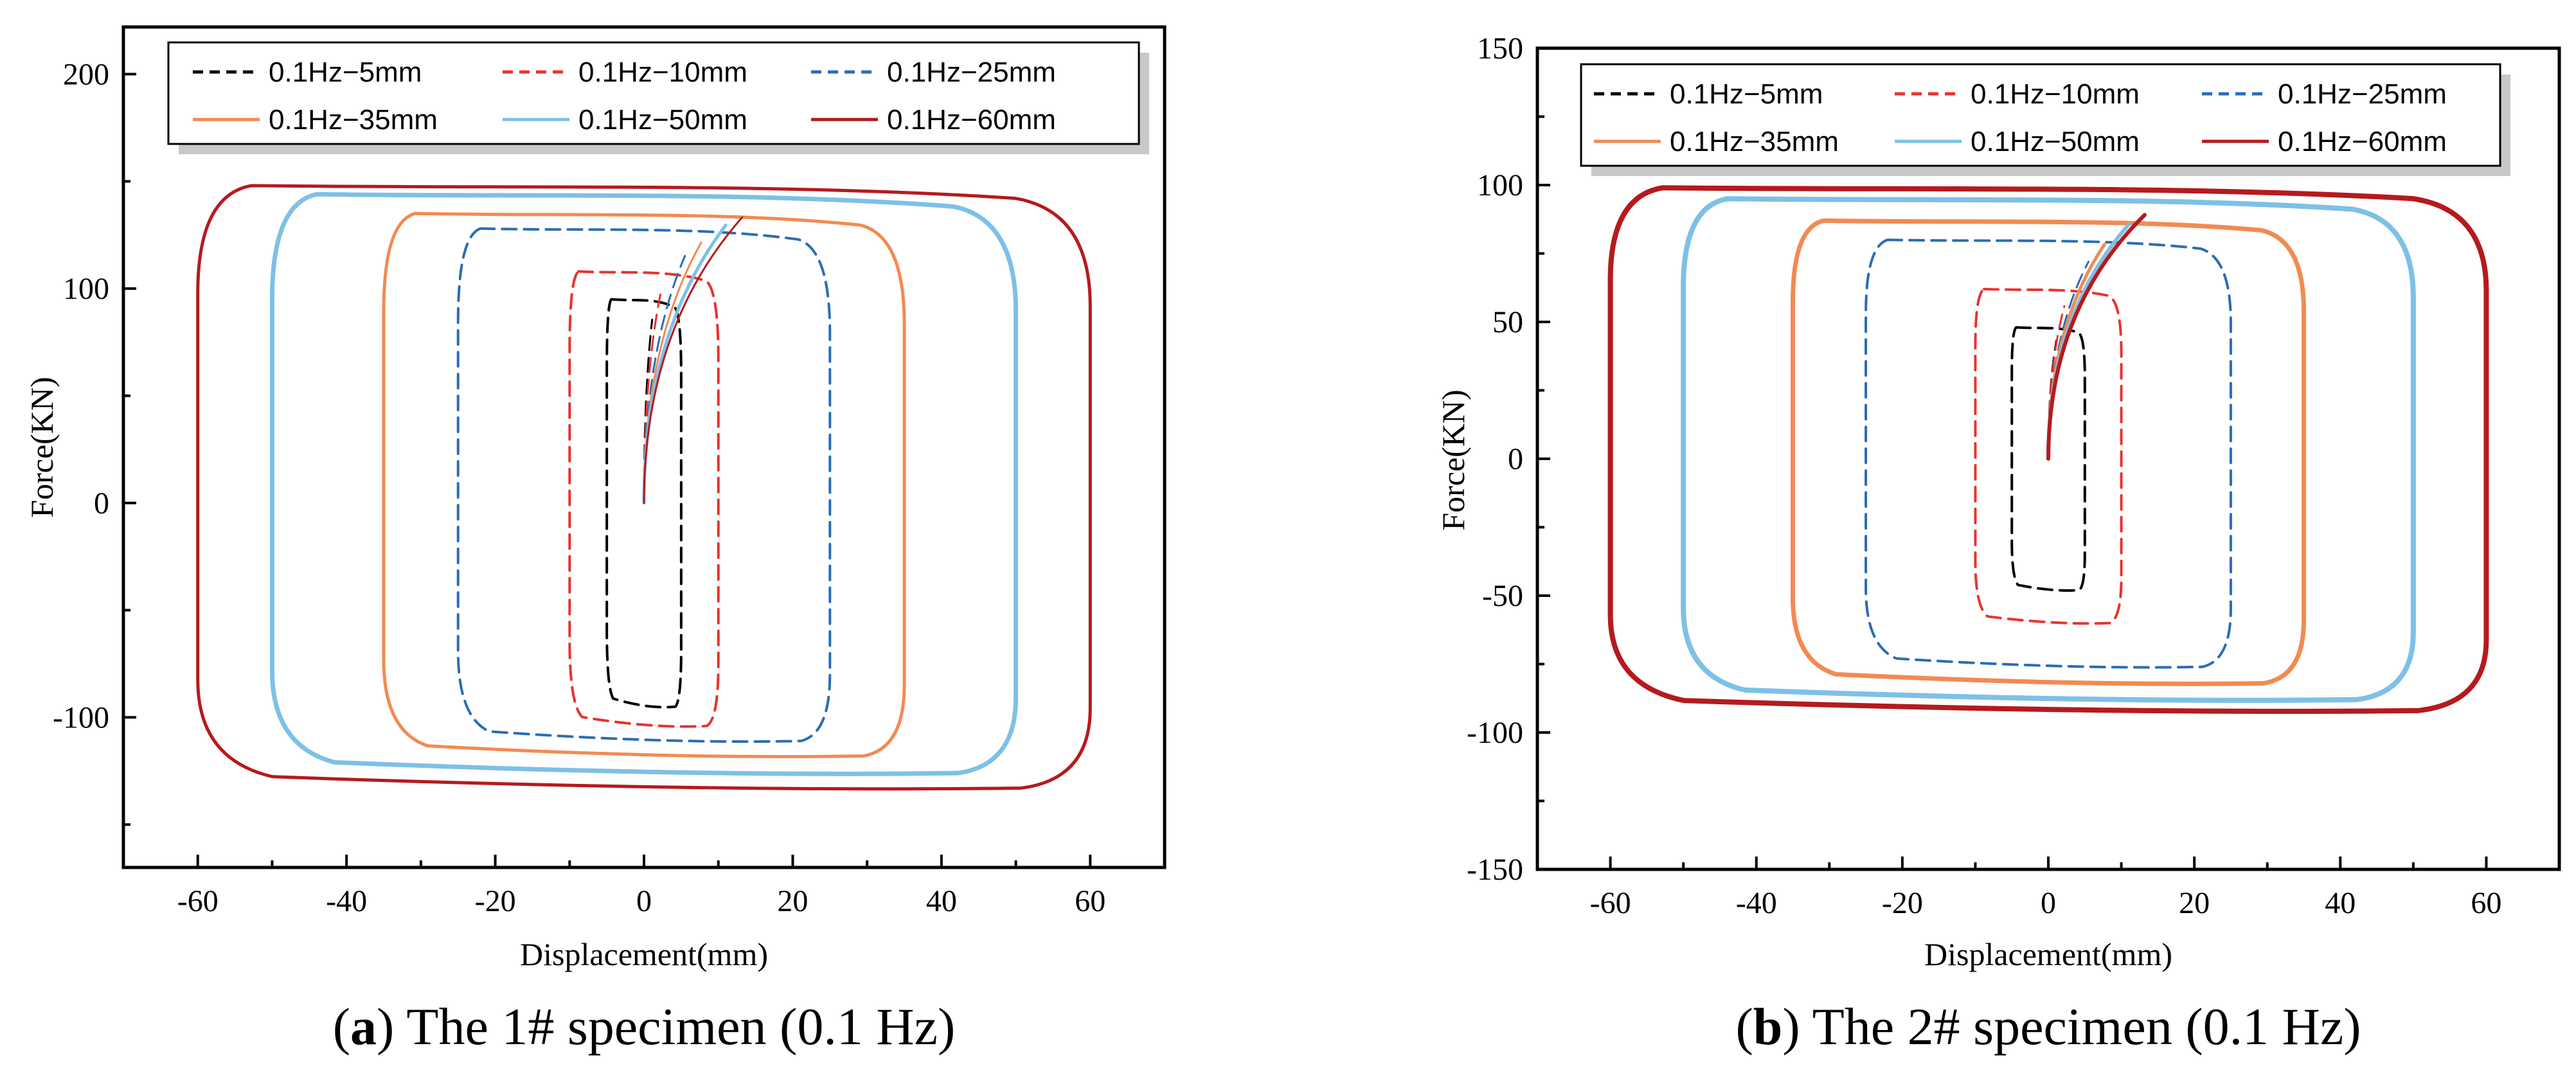 This screenshot has height=1075, width=2576. What do you see at coordinates (971, 120) in the screenshot?
I see `legend-label-a: 0.1Hz−60mm` at bounding box center [971, 120].